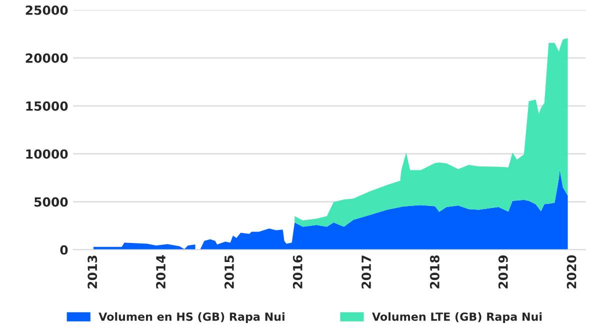 The width and height of the screenshot is (610, 333). Describe the element at coordinates (51, 202) in the screenshot. I see `y-tick-label: 5000` at that location.